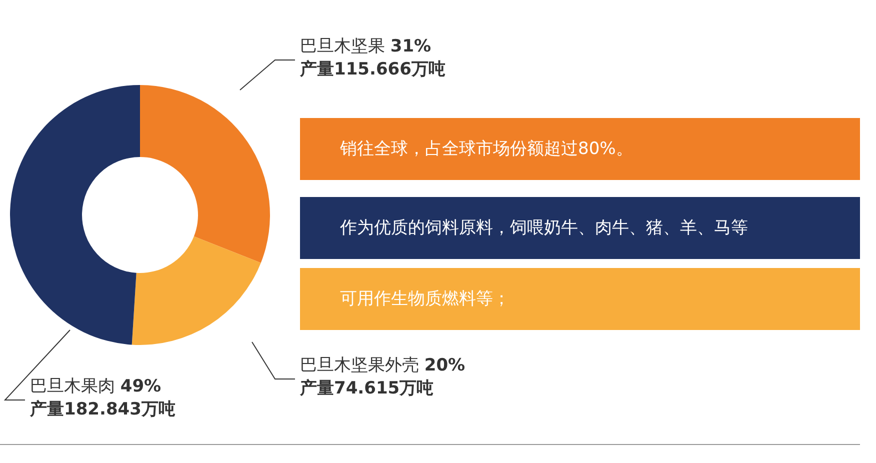  What do you see at coordinates (362, 366) in the screenshot?
I see `slice-label: 巴旦木坚果外壳` at bounding box center [362, 366].